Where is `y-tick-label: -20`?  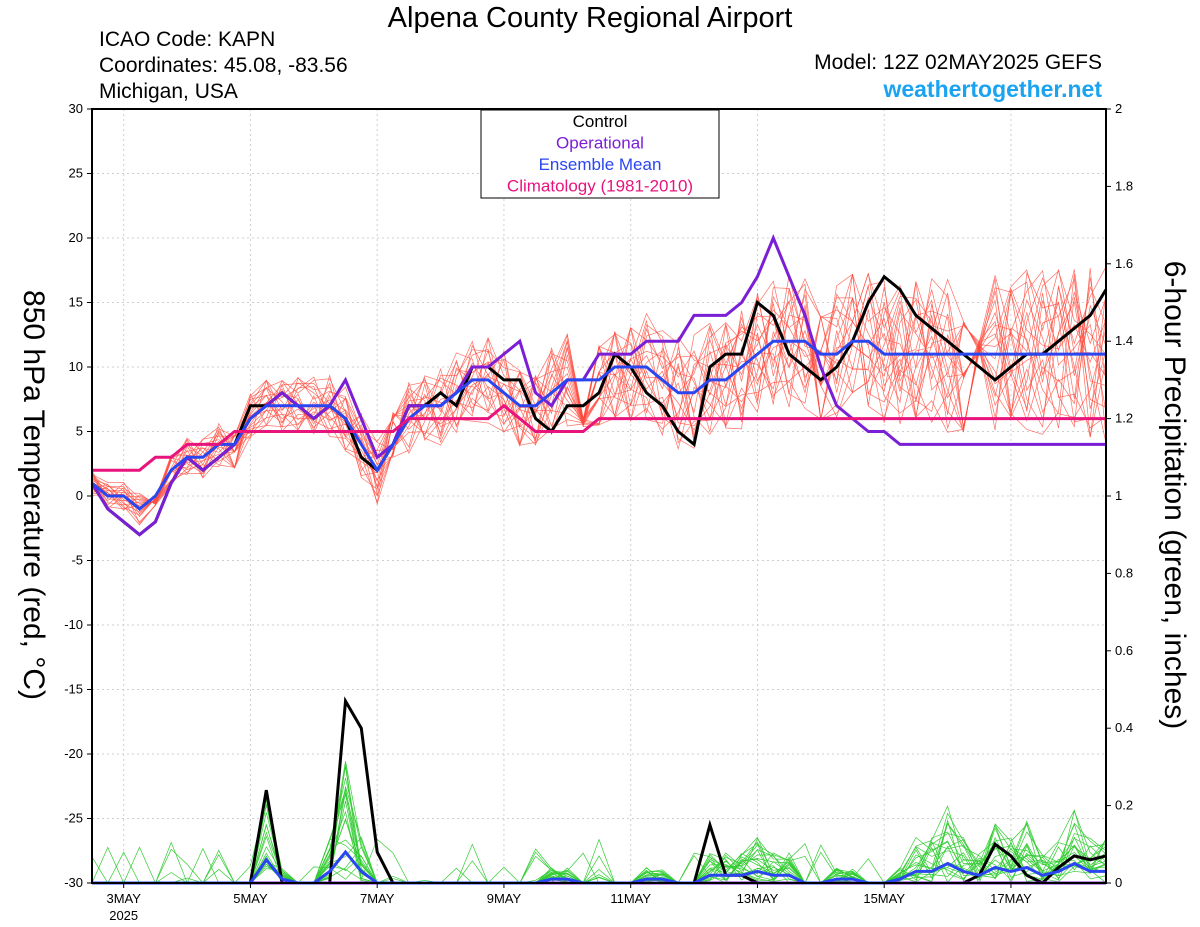 y-tick-label: -20 is located at coordinates (73, 753).